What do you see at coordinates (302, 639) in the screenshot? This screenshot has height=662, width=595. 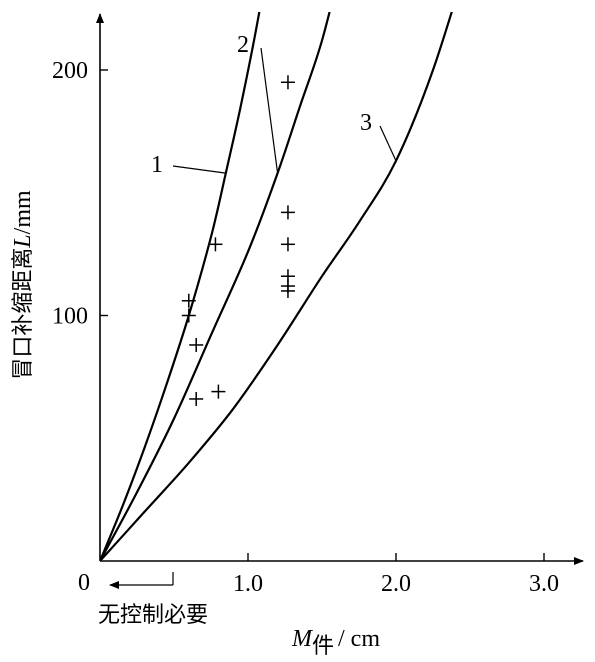 I see `x-axis-title-main: M` at bounding box center [302, 639].